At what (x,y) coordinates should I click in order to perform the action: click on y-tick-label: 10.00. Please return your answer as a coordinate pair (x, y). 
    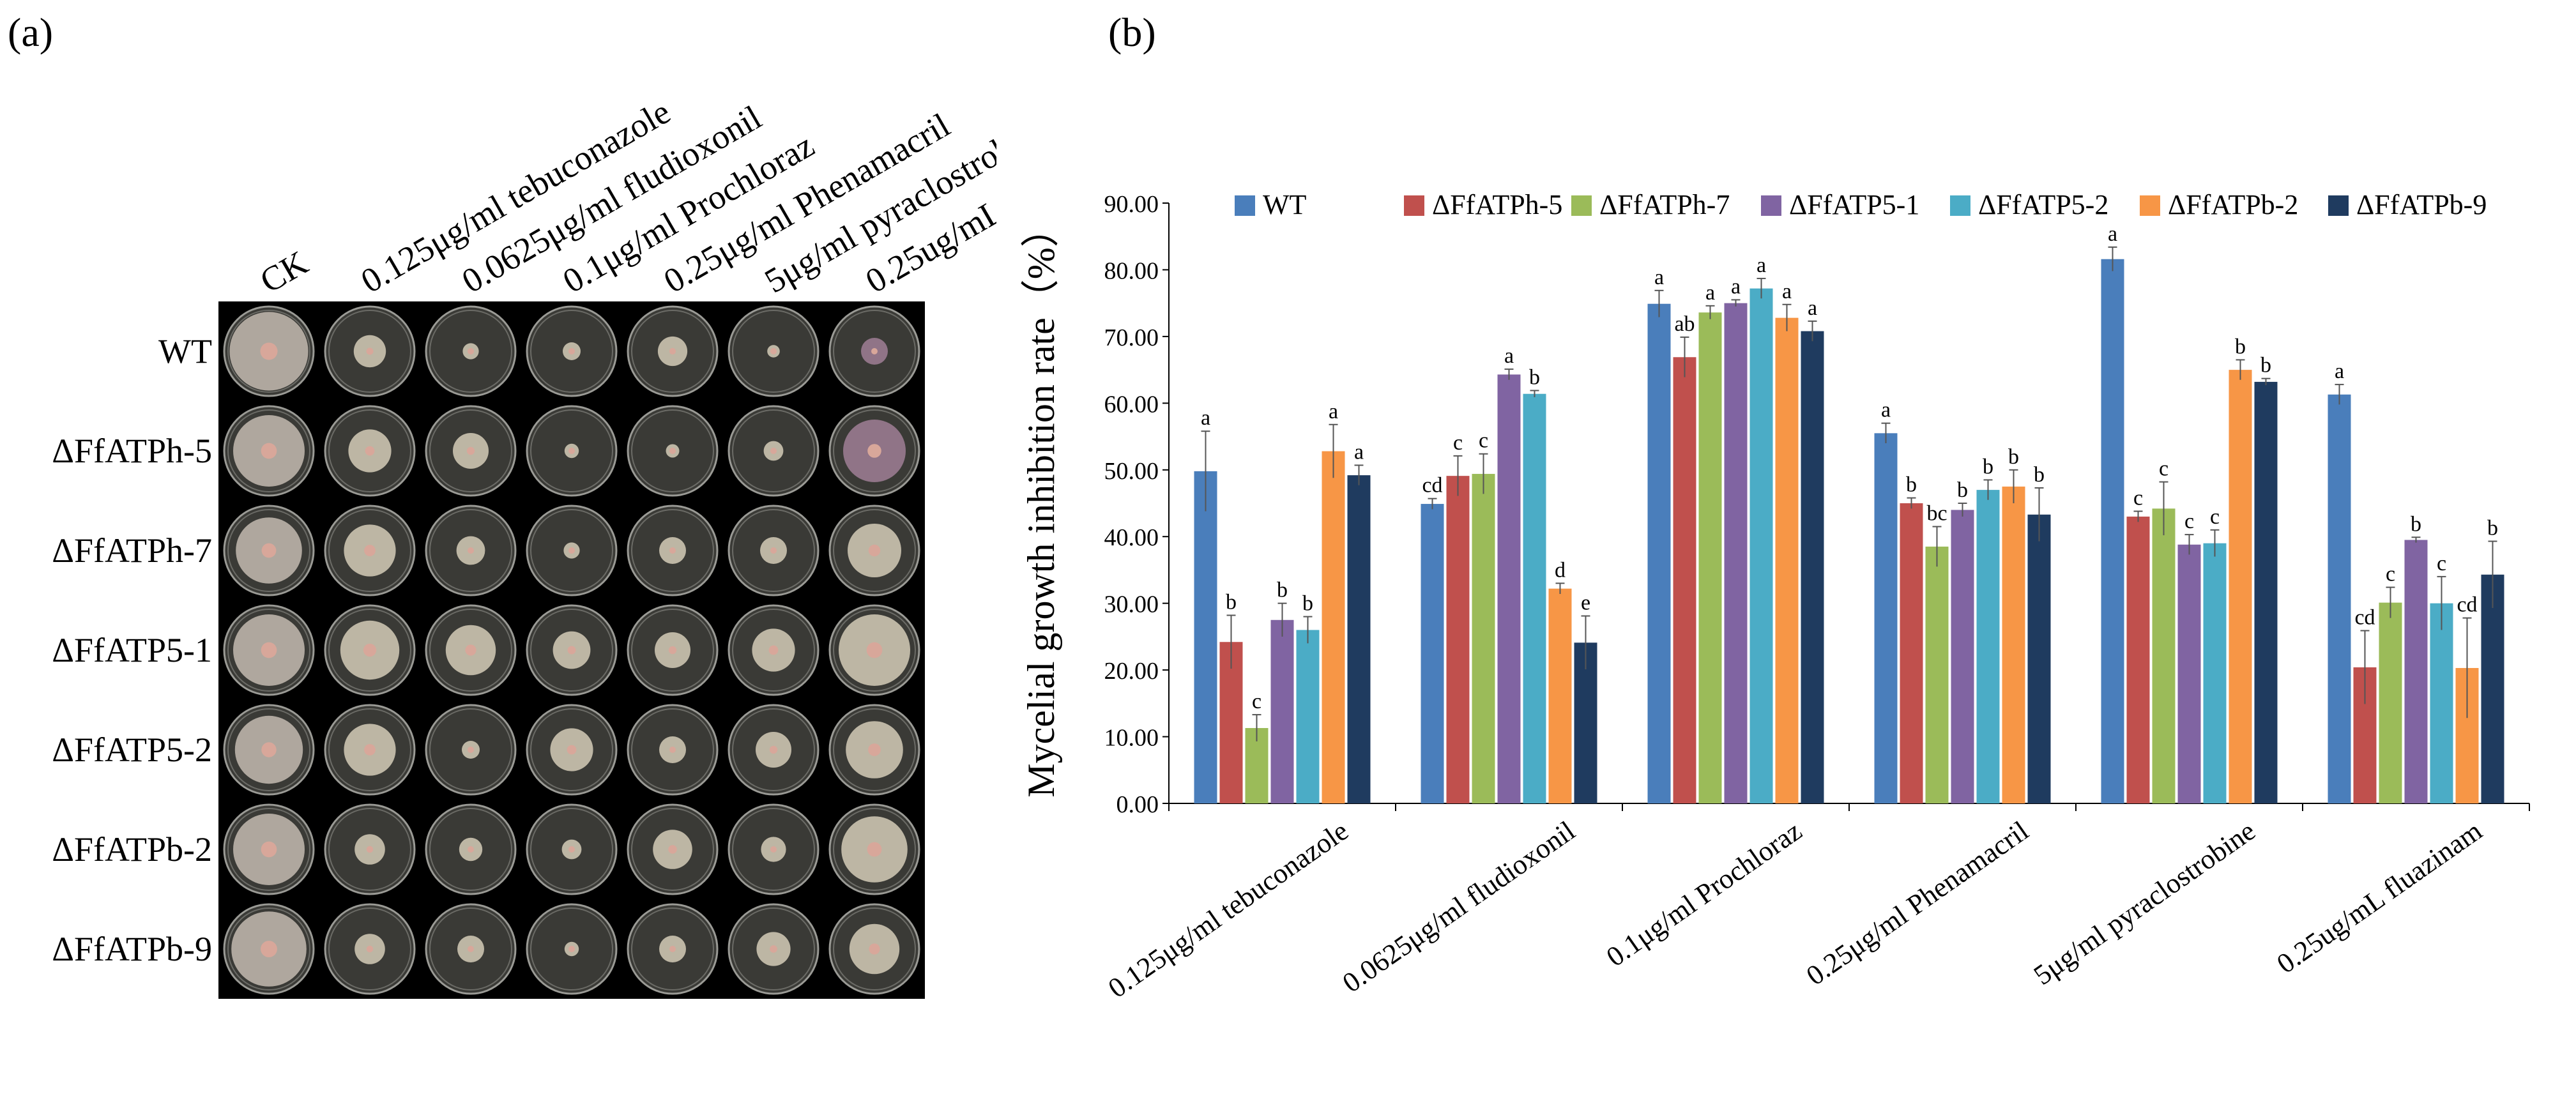
    Looking at the image, I should click on (1131, 738).